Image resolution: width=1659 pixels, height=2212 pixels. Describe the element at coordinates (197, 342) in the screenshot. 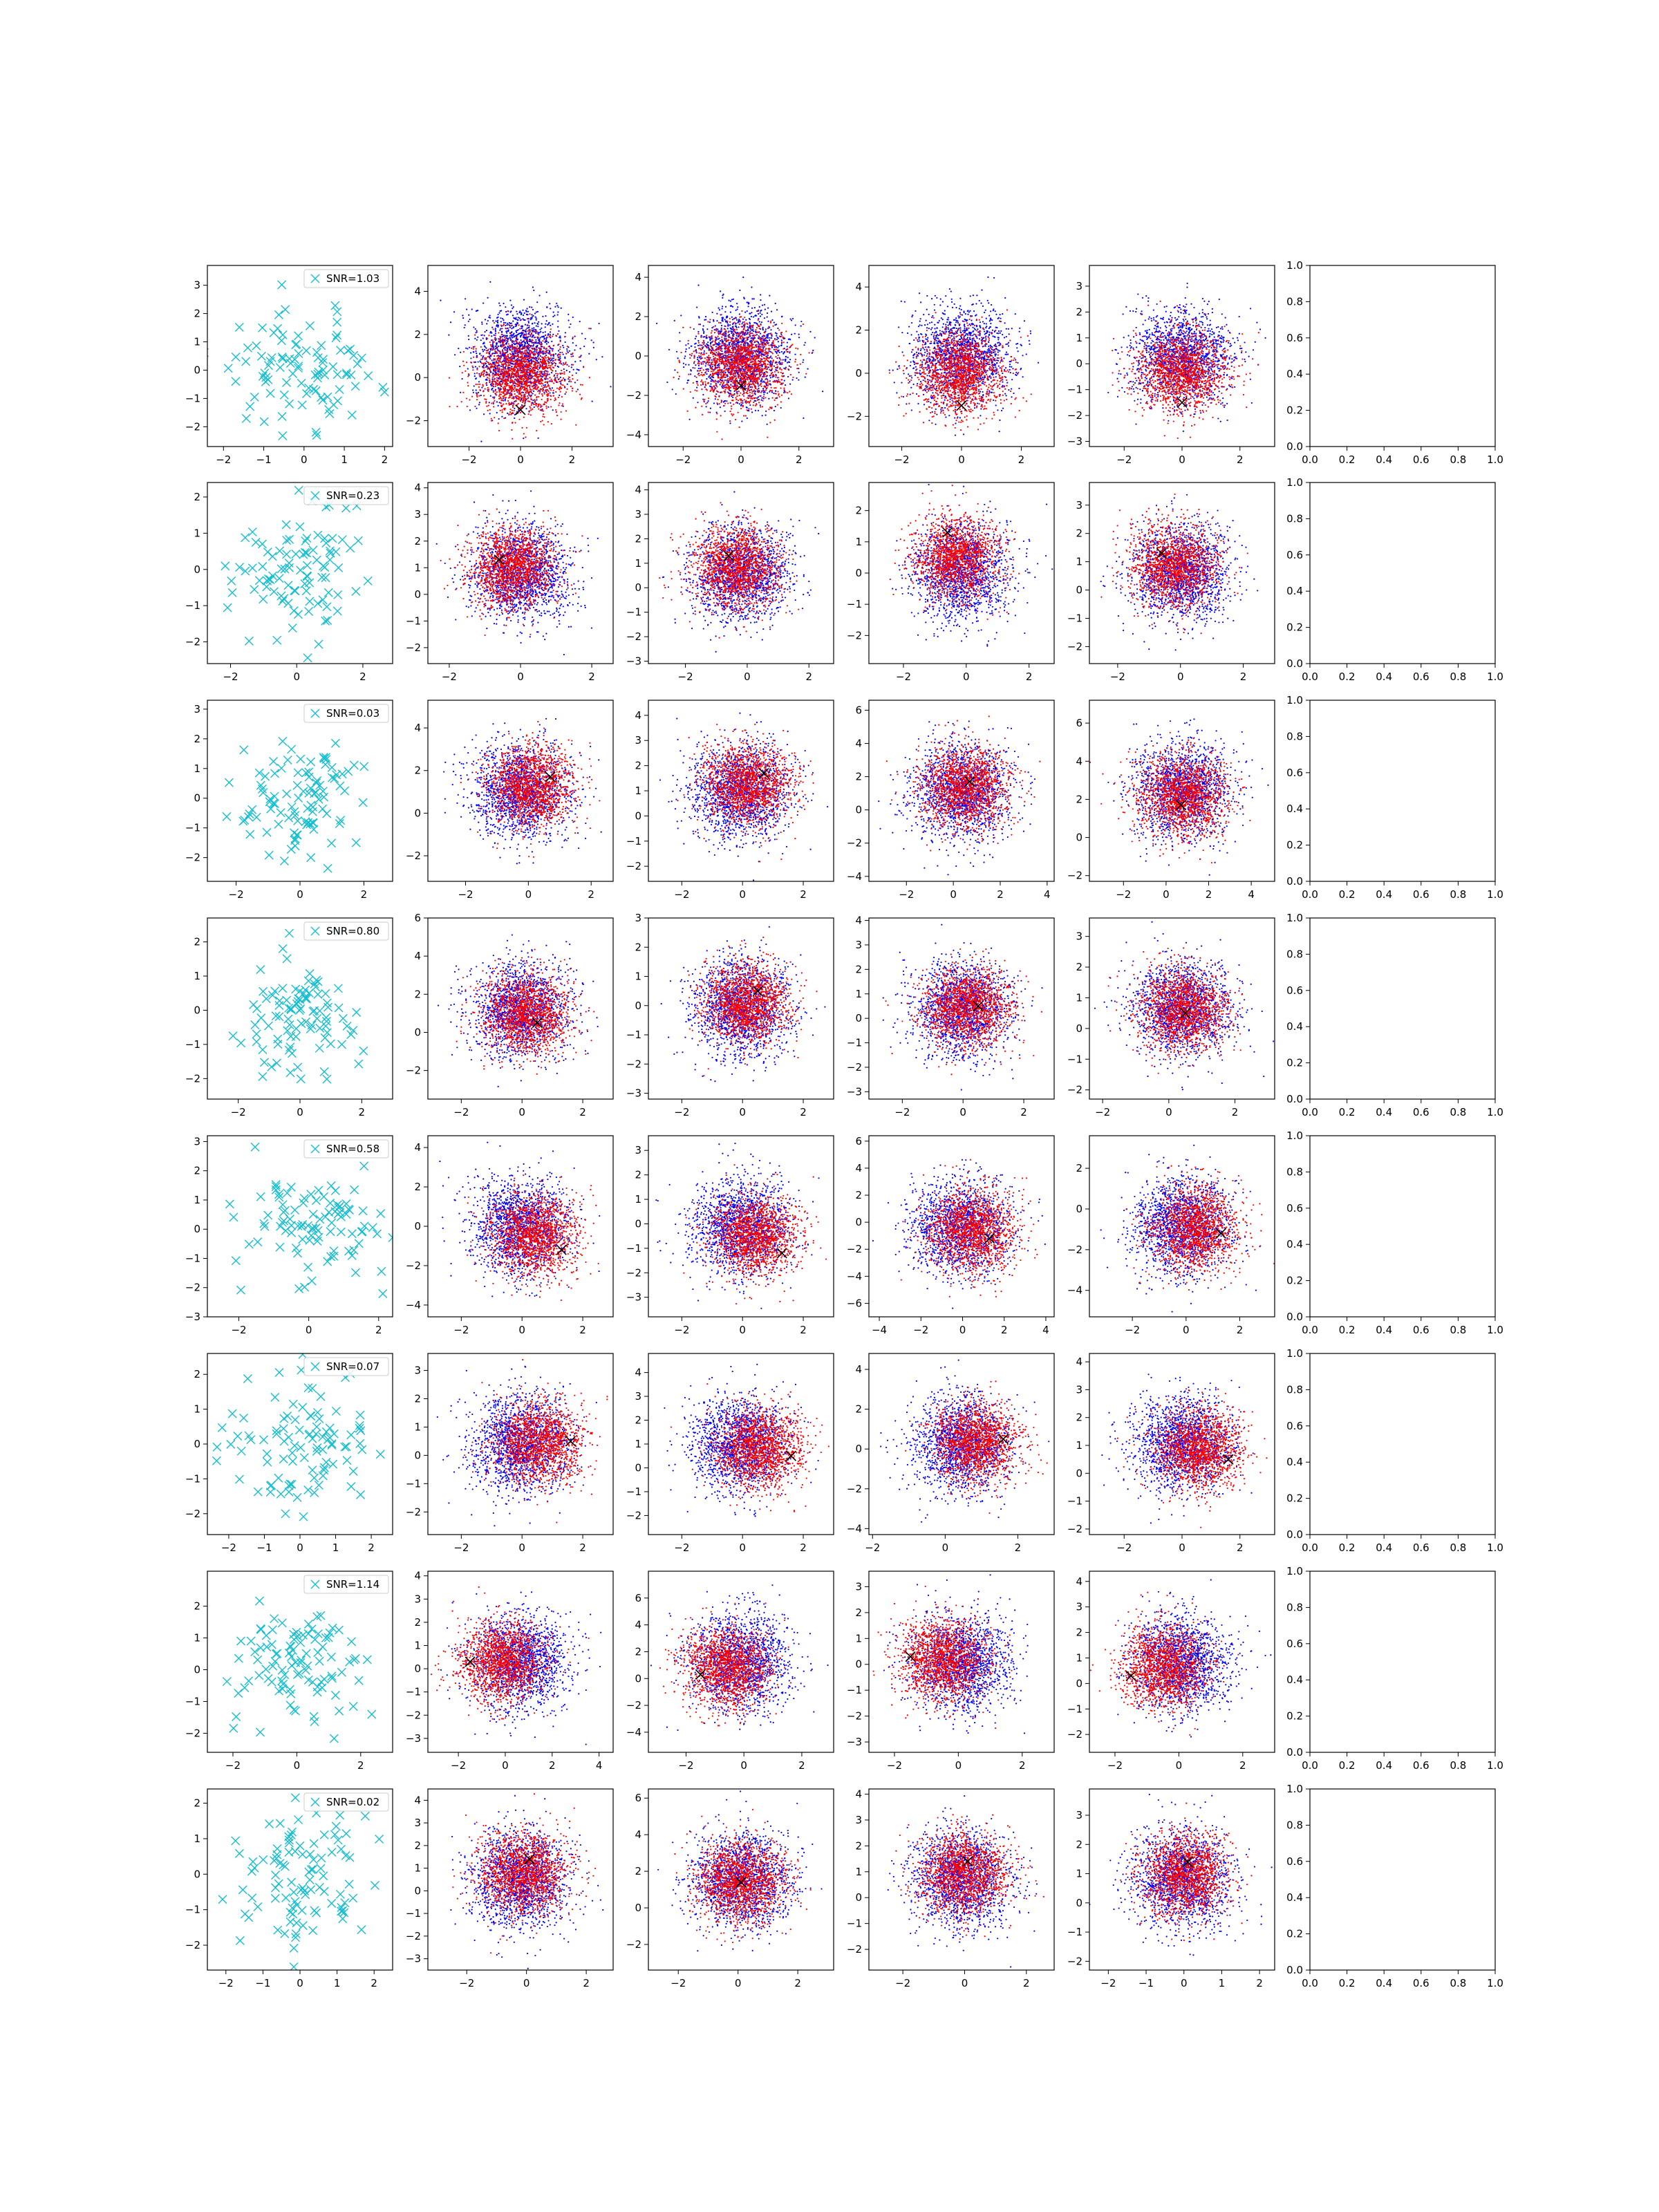

I see `y-tick-label: 1` at that location.